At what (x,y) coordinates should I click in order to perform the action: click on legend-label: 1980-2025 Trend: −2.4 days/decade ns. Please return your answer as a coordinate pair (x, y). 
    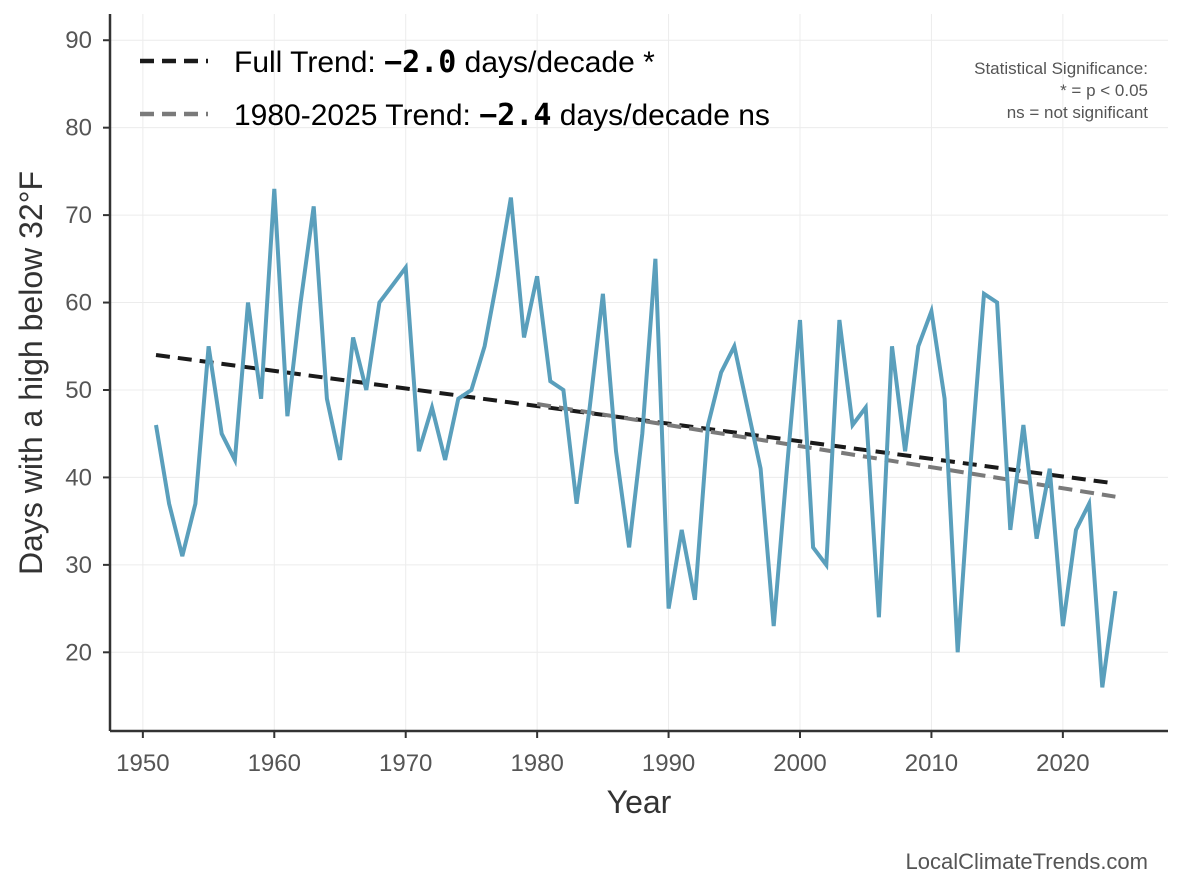
    Looking at the image, I should click on (502, 115).